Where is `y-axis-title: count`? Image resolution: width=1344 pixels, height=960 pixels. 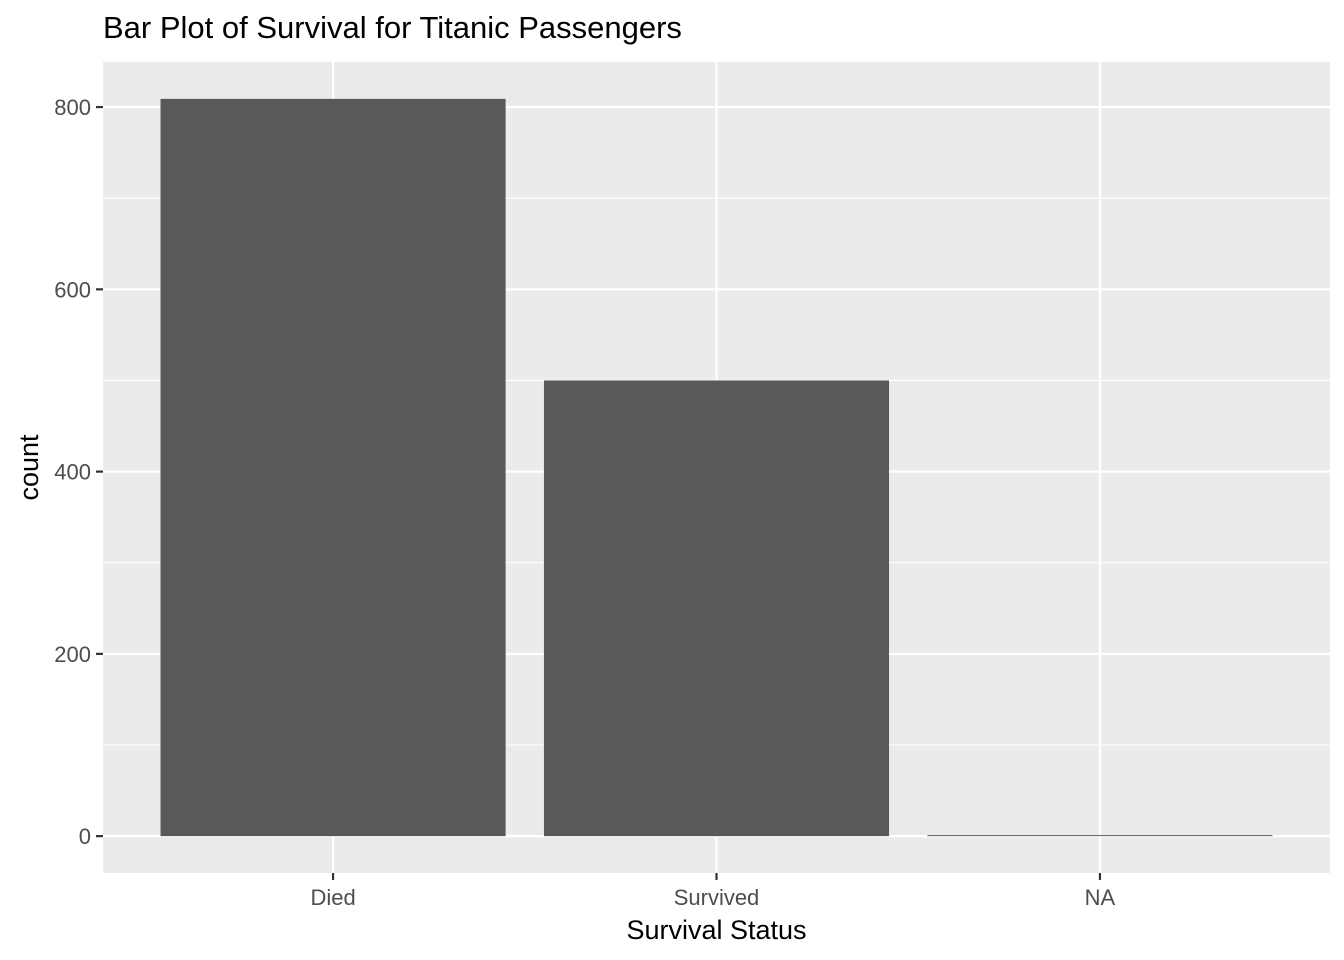 y-axis-title: count is located at coordinates (29, 467).